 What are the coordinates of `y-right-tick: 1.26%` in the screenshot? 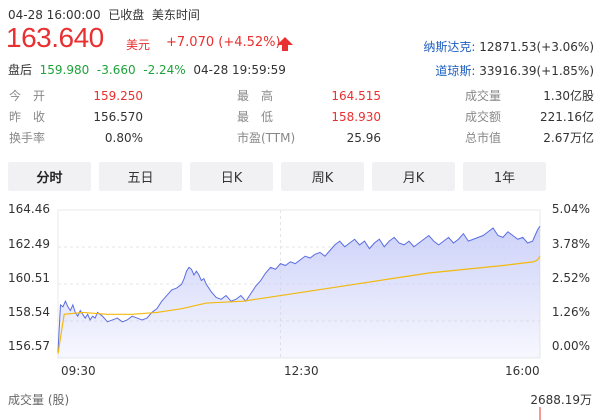 It's located at (570, 312).